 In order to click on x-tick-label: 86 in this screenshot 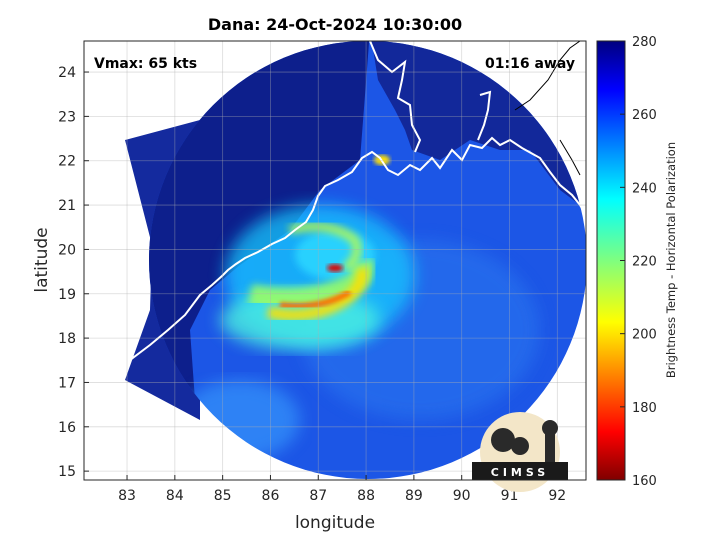, I will do `click(271, 496)`.